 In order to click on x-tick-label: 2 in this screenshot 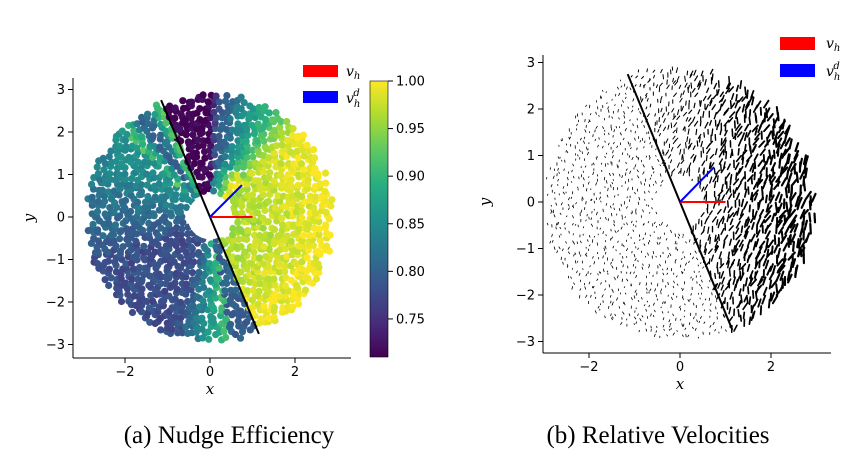, I will do `click(771, 367)`.